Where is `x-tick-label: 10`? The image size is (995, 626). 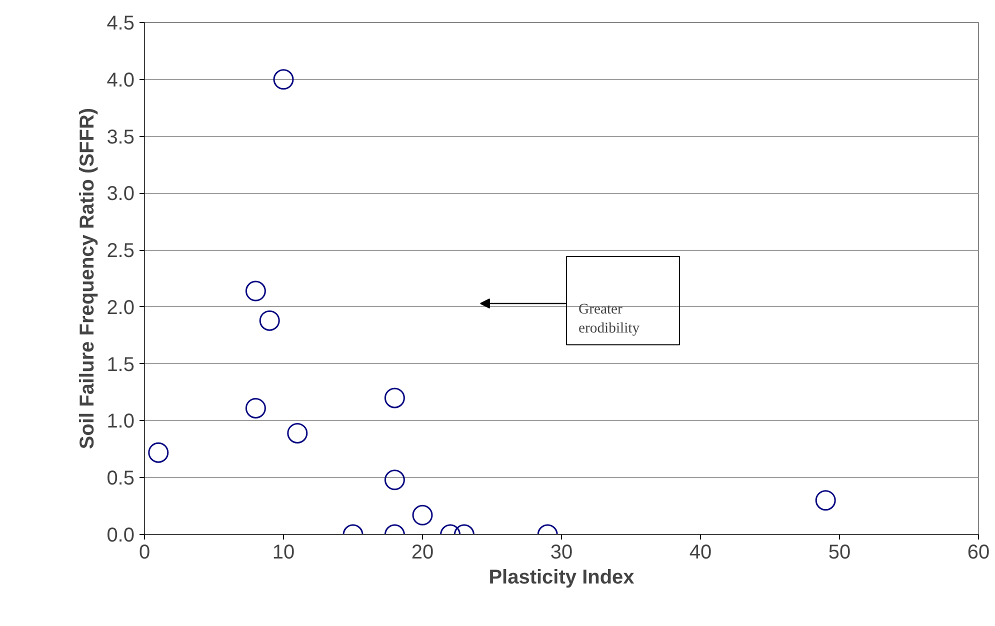 x-tick-label: 10 is located at coordinates (283, 553).